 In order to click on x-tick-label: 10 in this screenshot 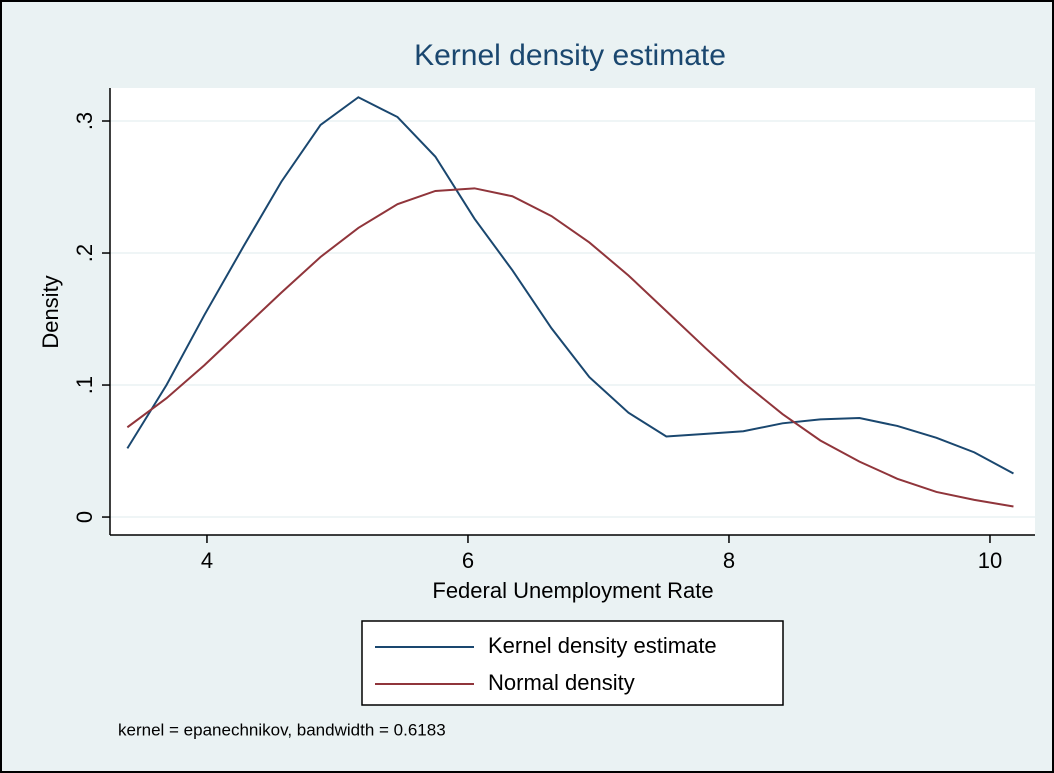, I will do `click(990, 560)`.